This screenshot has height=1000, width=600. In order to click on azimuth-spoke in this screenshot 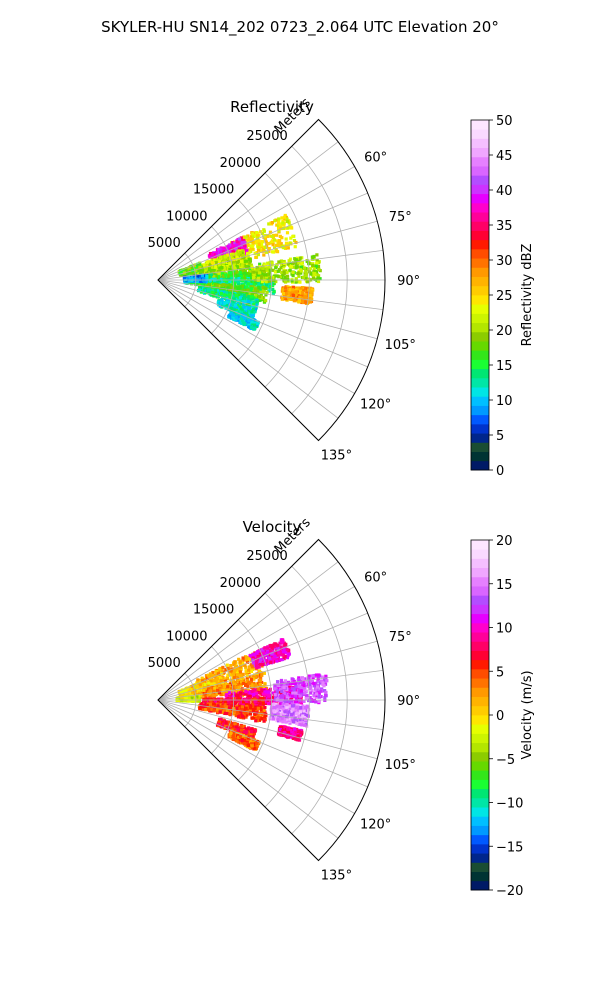, I will do `click(248, 349)`.